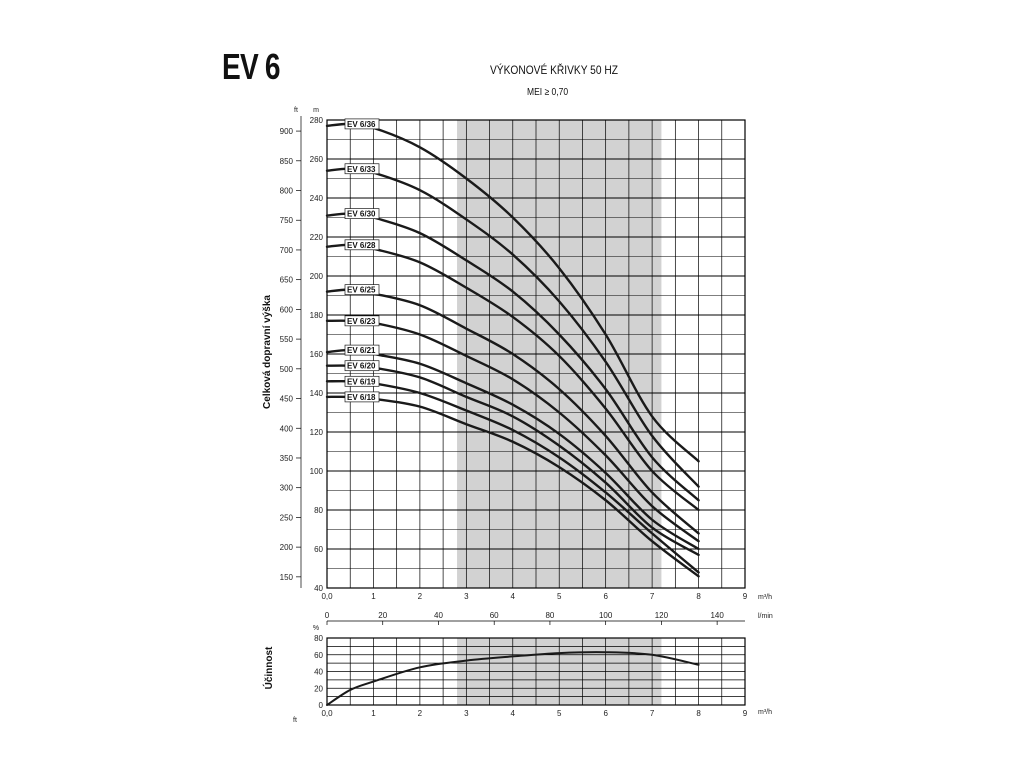  Describe the element at coordinates (318, 588) in the screenshot. I see `y-tick-label-m: 40` at that location.